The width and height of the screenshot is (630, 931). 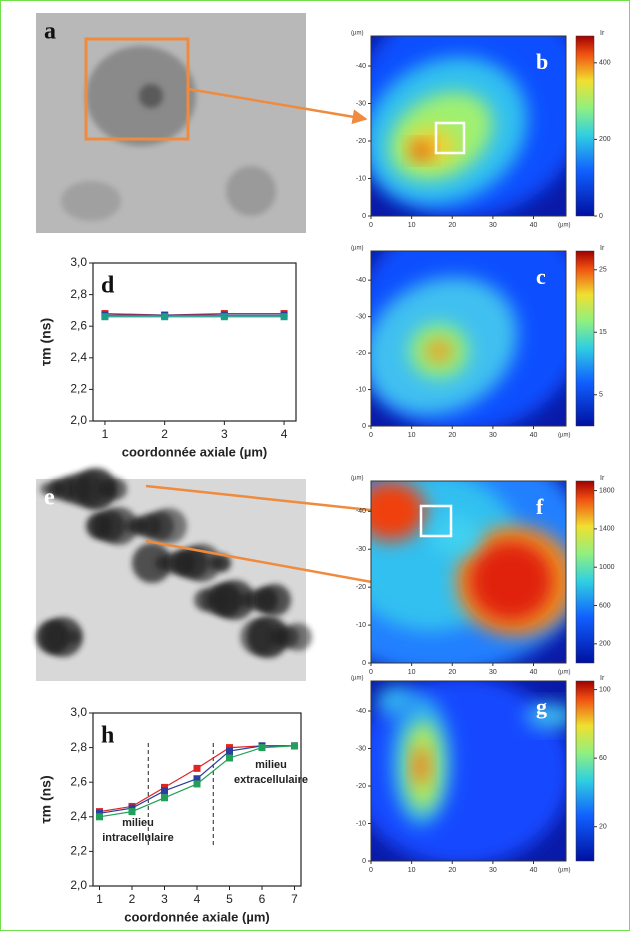 What do you see at coordinates (78, 262) in the screenshot?
I see `y-tick-label: 3,0` at bounding box center [78, 262].